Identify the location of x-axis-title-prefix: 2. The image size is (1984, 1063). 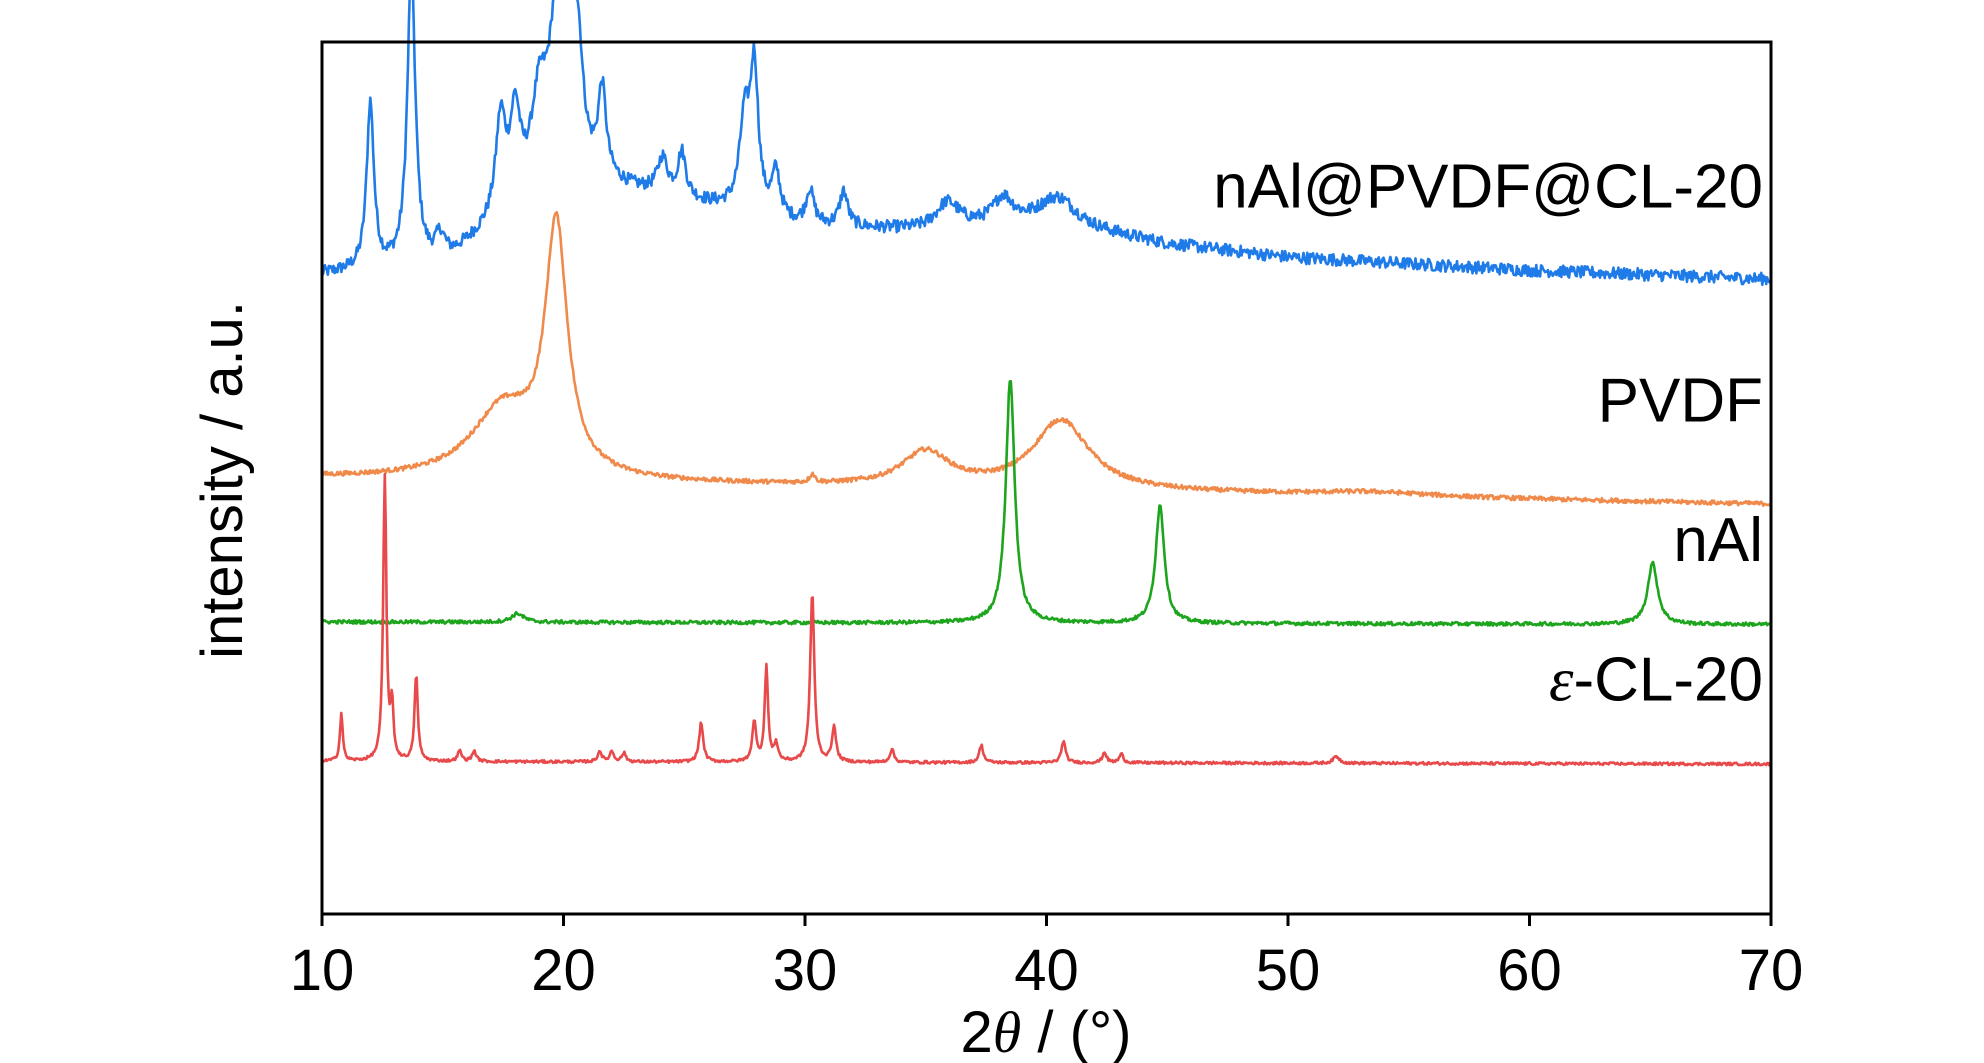
(977, 1031).